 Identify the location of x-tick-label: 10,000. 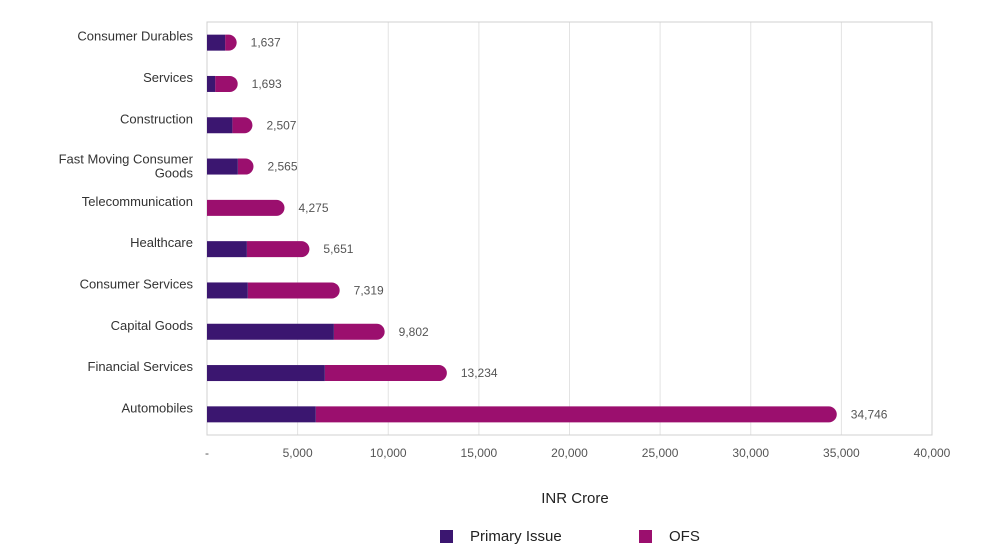
(388, 453).